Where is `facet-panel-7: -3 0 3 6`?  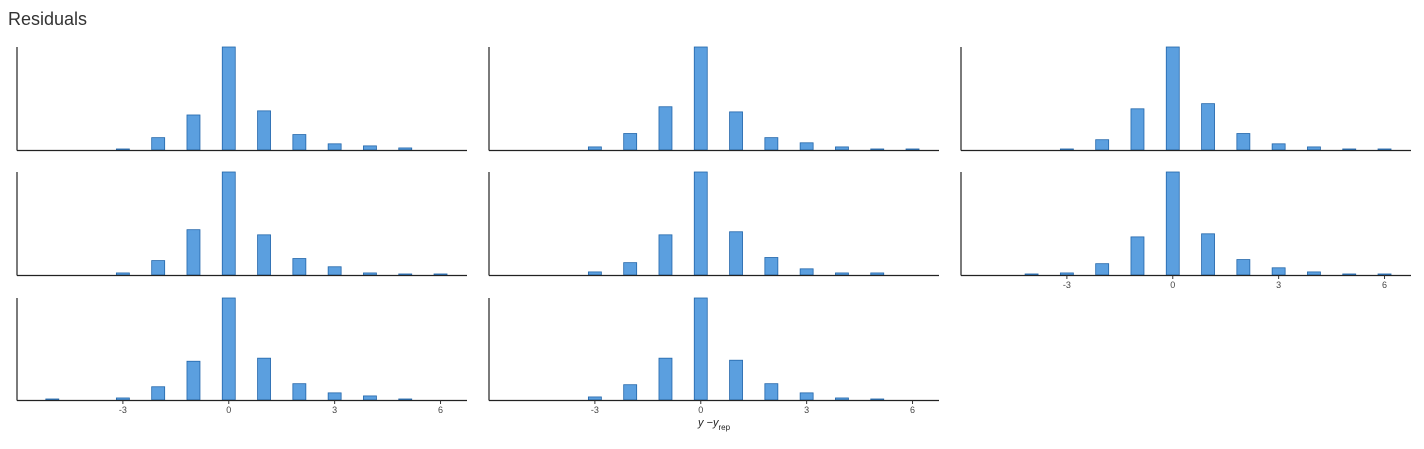
facet-panel-7: -3 0 3 6 is located at coordinates (241, 356).